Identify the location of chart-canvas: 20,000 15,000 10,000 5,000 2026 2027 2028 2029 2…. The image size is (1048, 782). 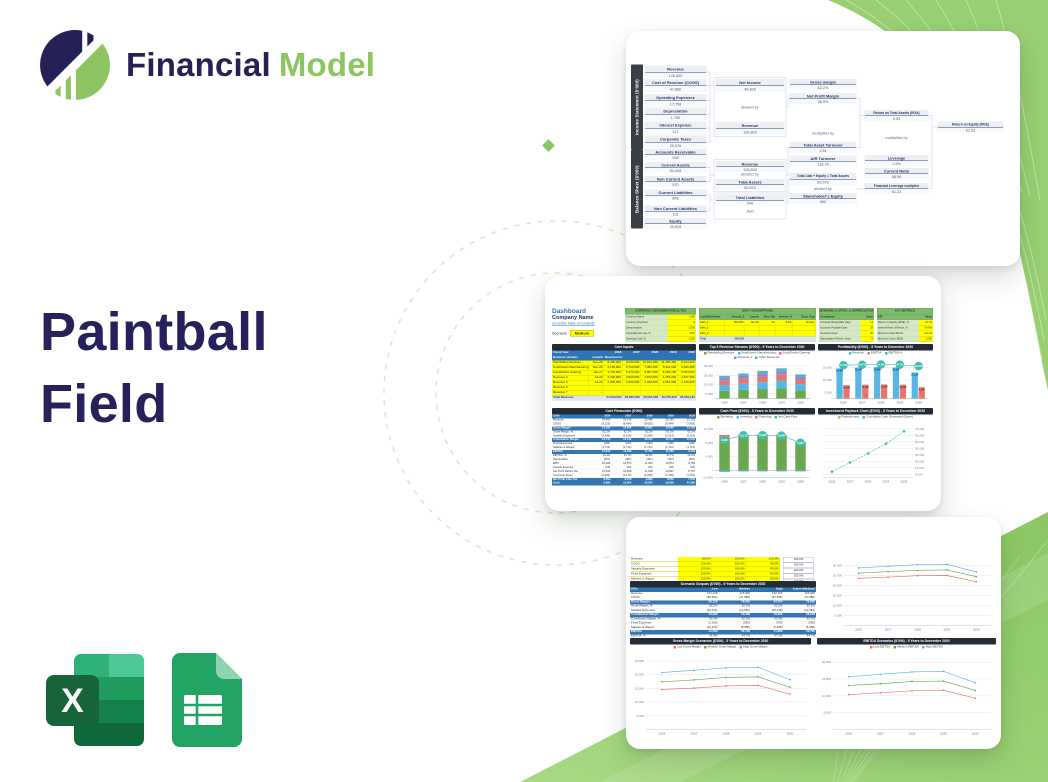
(906, 693).